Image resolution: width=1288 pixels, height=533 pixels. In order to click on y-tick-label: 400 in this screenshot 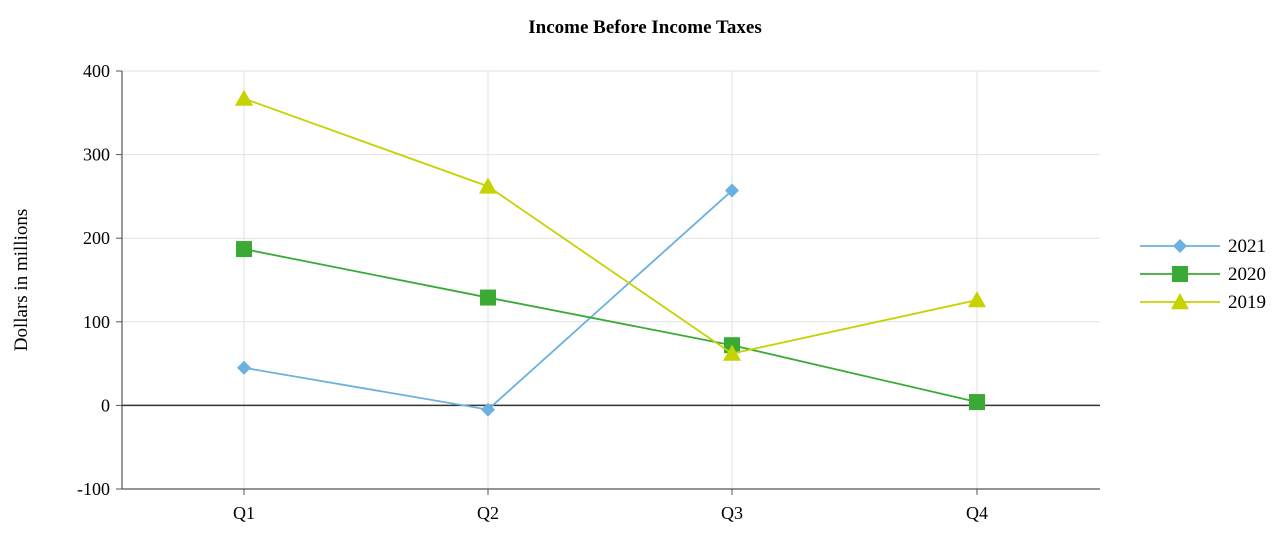, I will do `click(96, 71)`.